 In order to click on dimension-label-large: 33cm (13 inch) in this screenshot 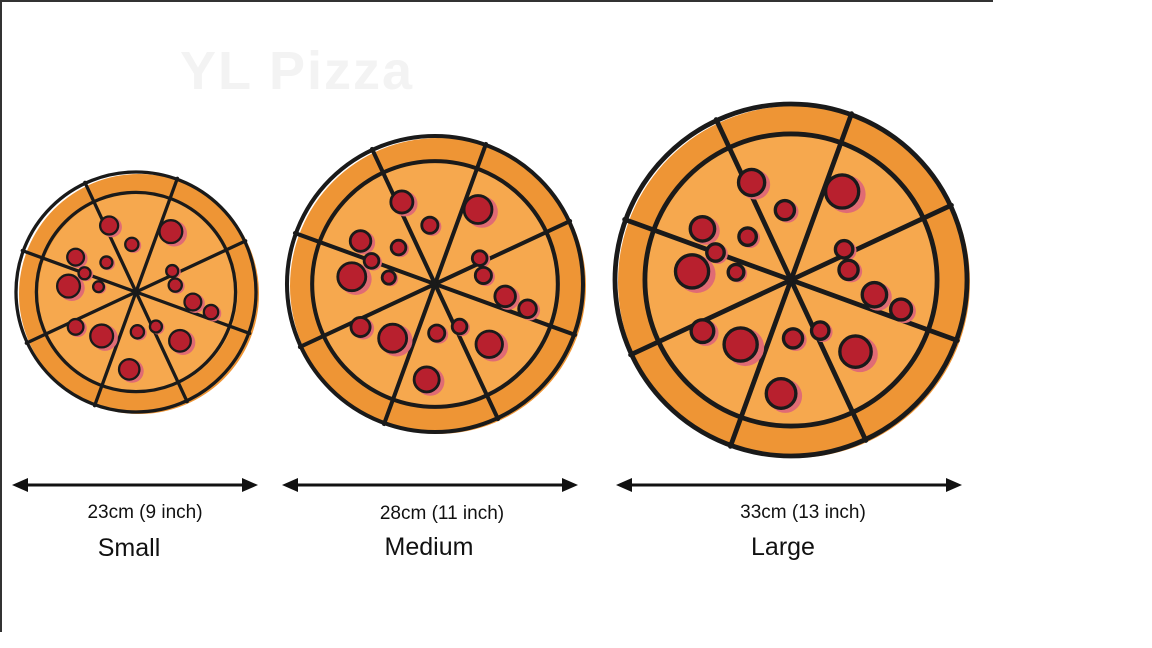, I will do `click(803, 512)`.